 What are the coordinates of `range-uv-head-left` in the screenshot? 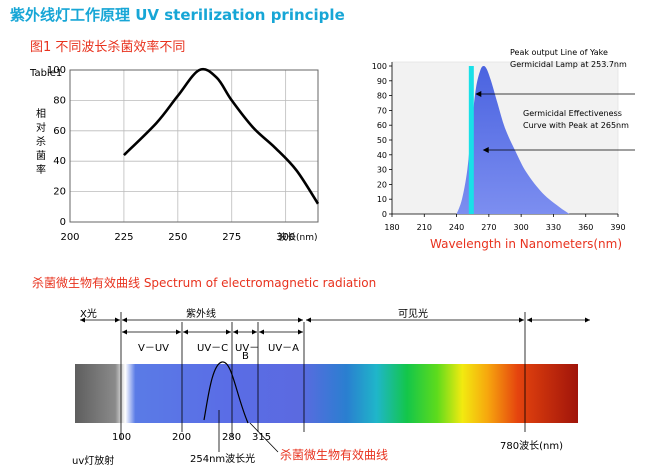 It's located at (124, 320).